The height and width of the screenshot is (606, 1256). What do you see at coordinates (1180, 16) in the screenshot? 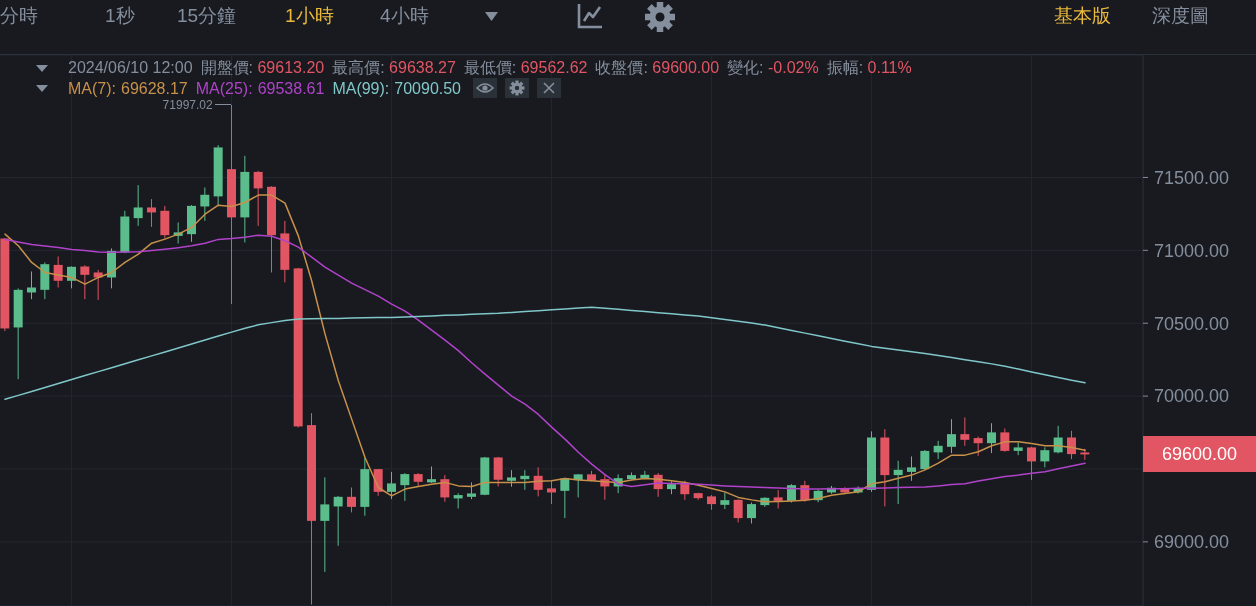
I see `text: 深度圖` at bounding box center [1180, 16].